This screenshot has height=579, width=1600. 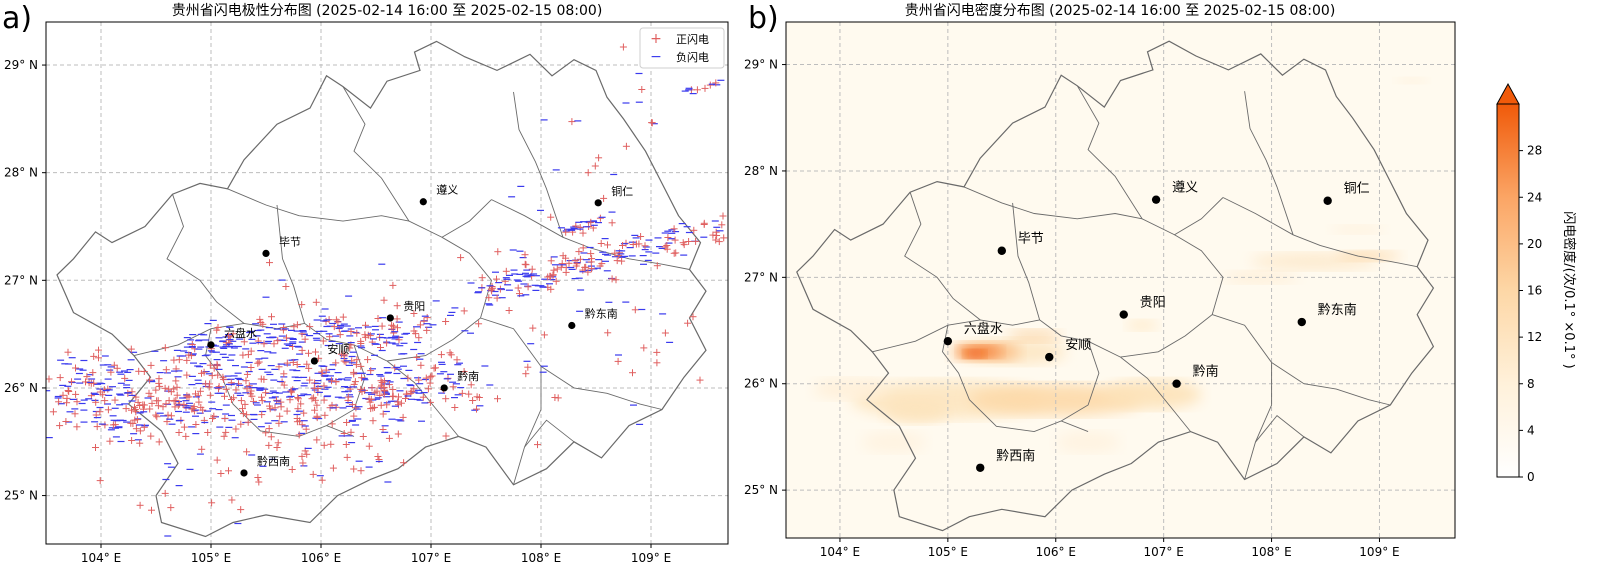 I want to click on city-label: 黔西南, so click(x=273, y=461).